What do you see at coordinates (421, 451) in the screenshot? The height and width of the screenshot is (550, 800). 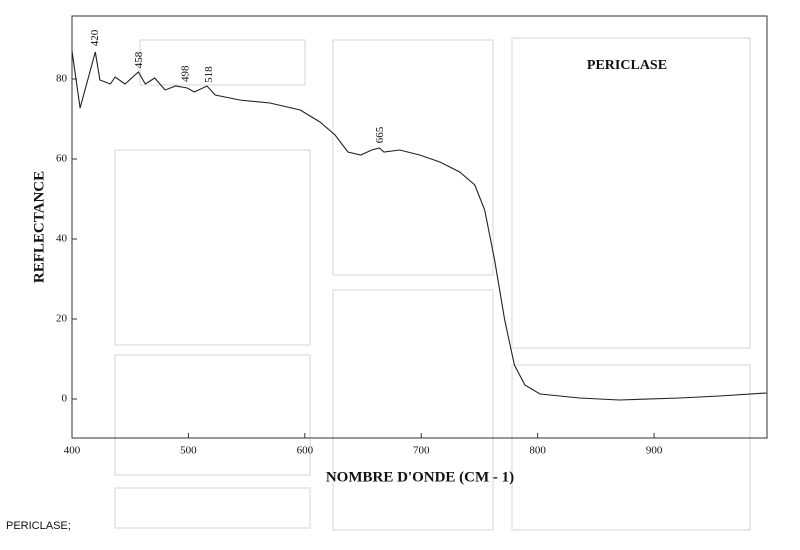 I see `x-tick-label: 700` at bounding box center [421, 451].